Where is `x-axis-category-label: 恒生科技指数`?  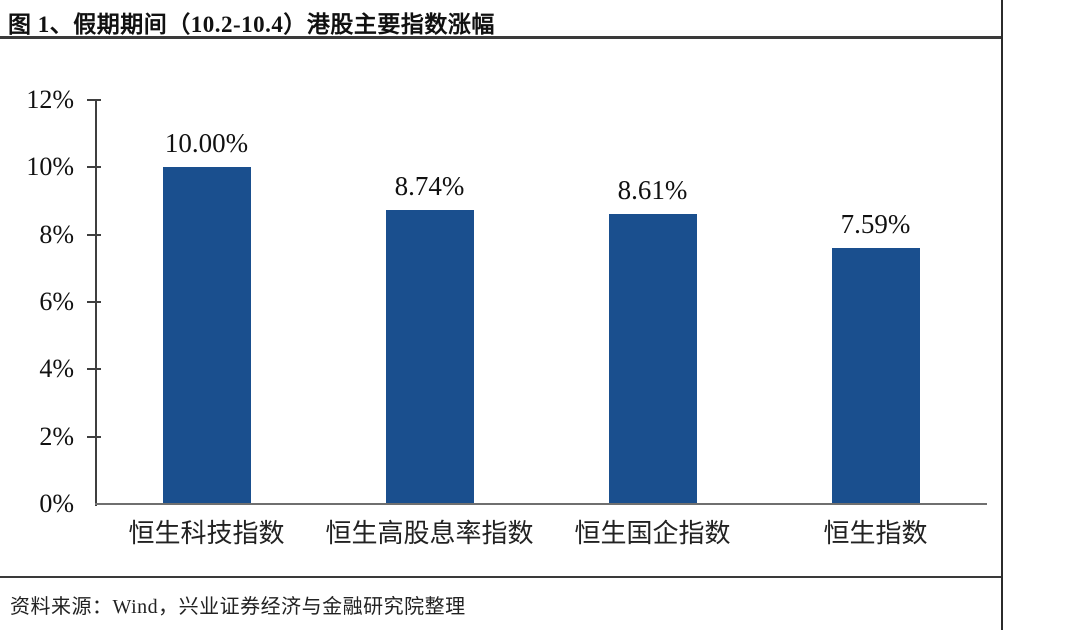 x-axis-category-label: 恒生科技指数 is located at coordinates (206, 533).